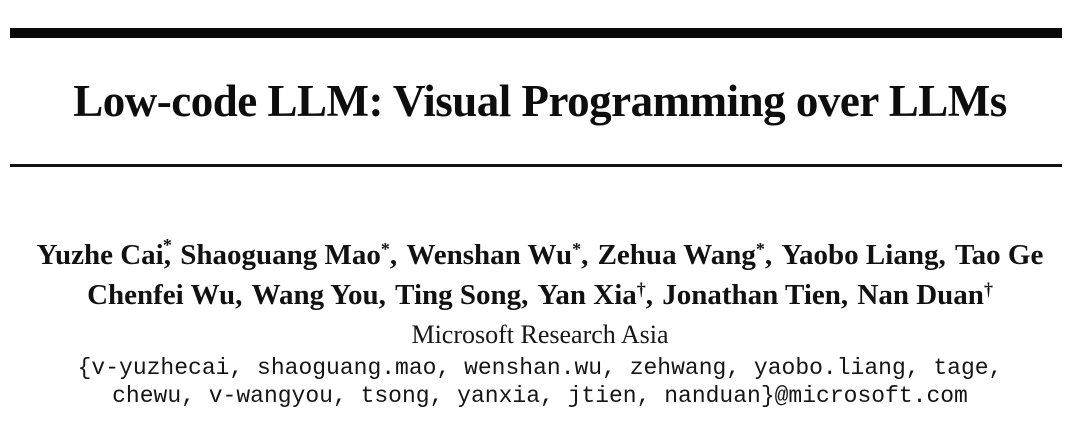 This screenshot has height=424, width=1080. What do you see at coordinates (458, 295) in the screenshot?
I see `author-name: Ting Song` at bounding box center [458, 295].